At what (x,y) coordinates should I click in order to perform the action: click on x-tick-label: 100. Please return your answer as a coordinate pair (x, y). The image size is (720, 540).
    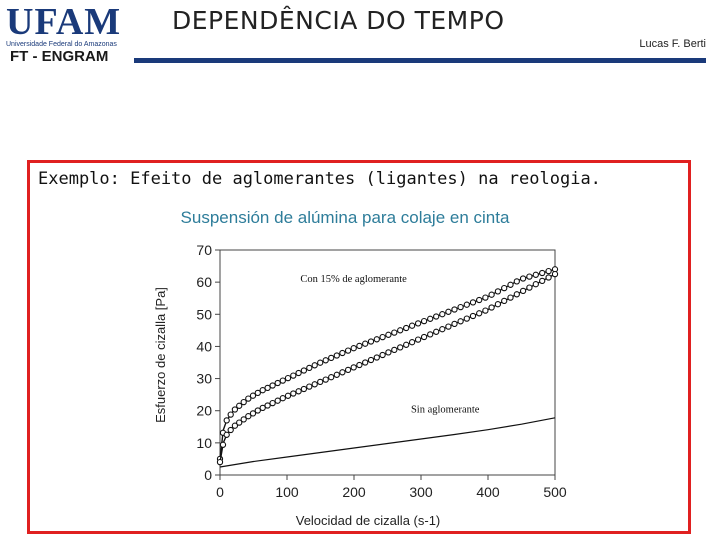
    Looking at the image, I should click on (287, 492).